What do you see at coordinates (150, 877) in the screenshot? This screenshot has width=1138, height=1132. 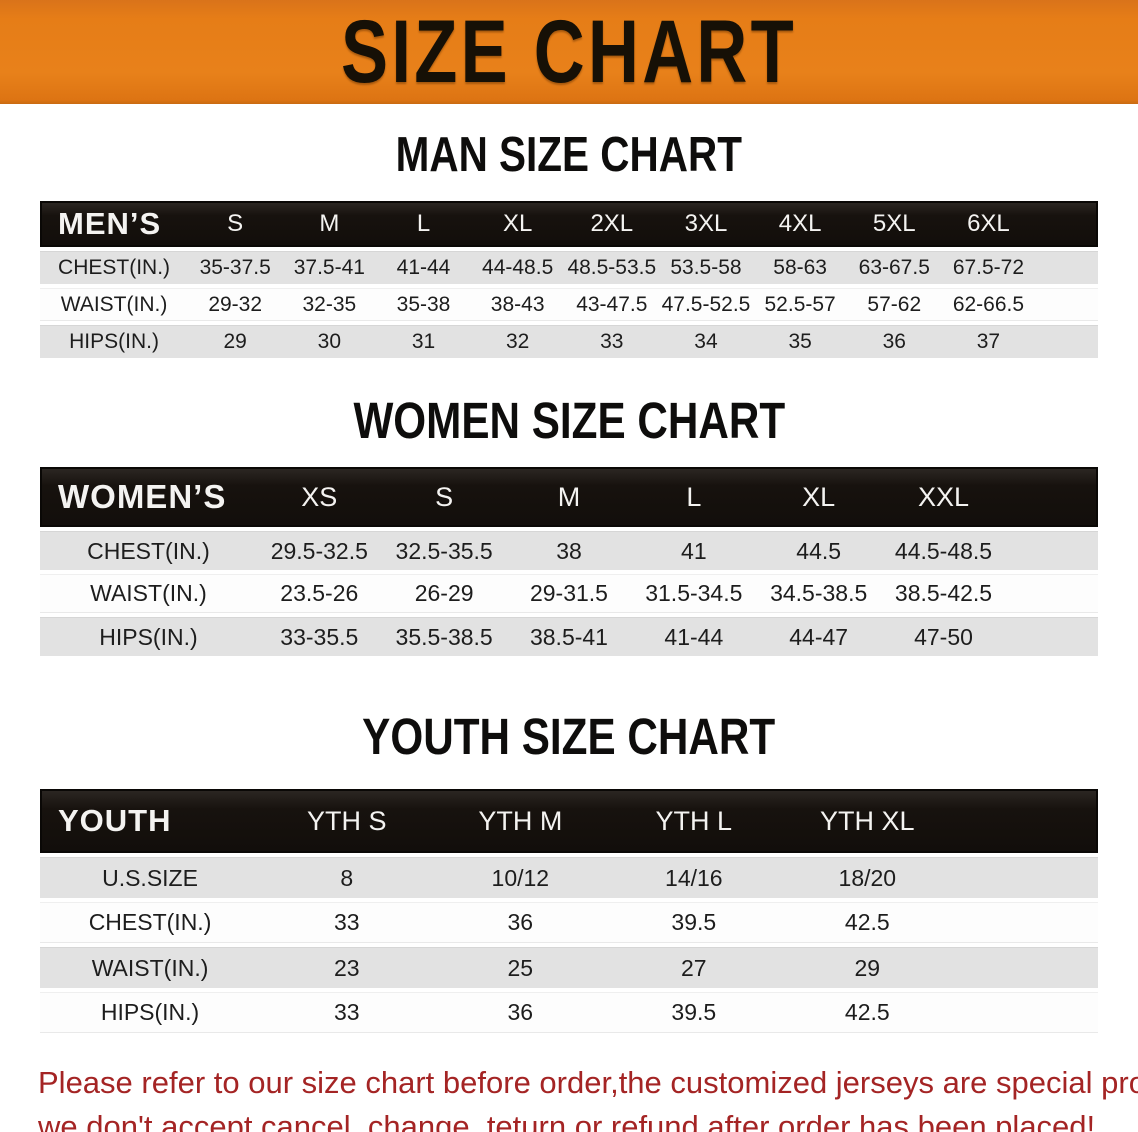 I see `youth-row-label-0: U.S.SIZE` at bounding box center [150, 877].